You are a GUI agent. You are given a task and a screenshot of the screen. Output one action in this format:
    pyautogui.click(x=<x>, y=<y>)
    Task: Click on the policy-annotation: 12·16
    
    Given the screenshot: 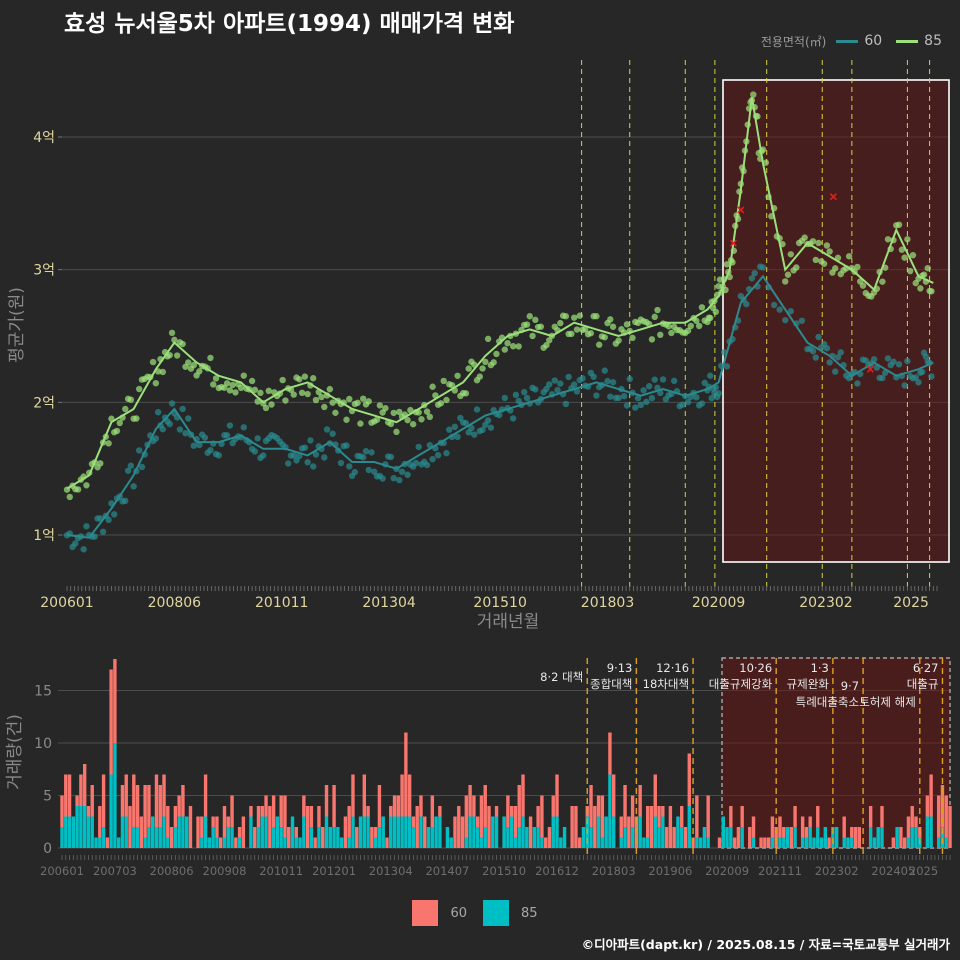 What is the action you would take?
    pyautogui.click(x=672, y=668)
    